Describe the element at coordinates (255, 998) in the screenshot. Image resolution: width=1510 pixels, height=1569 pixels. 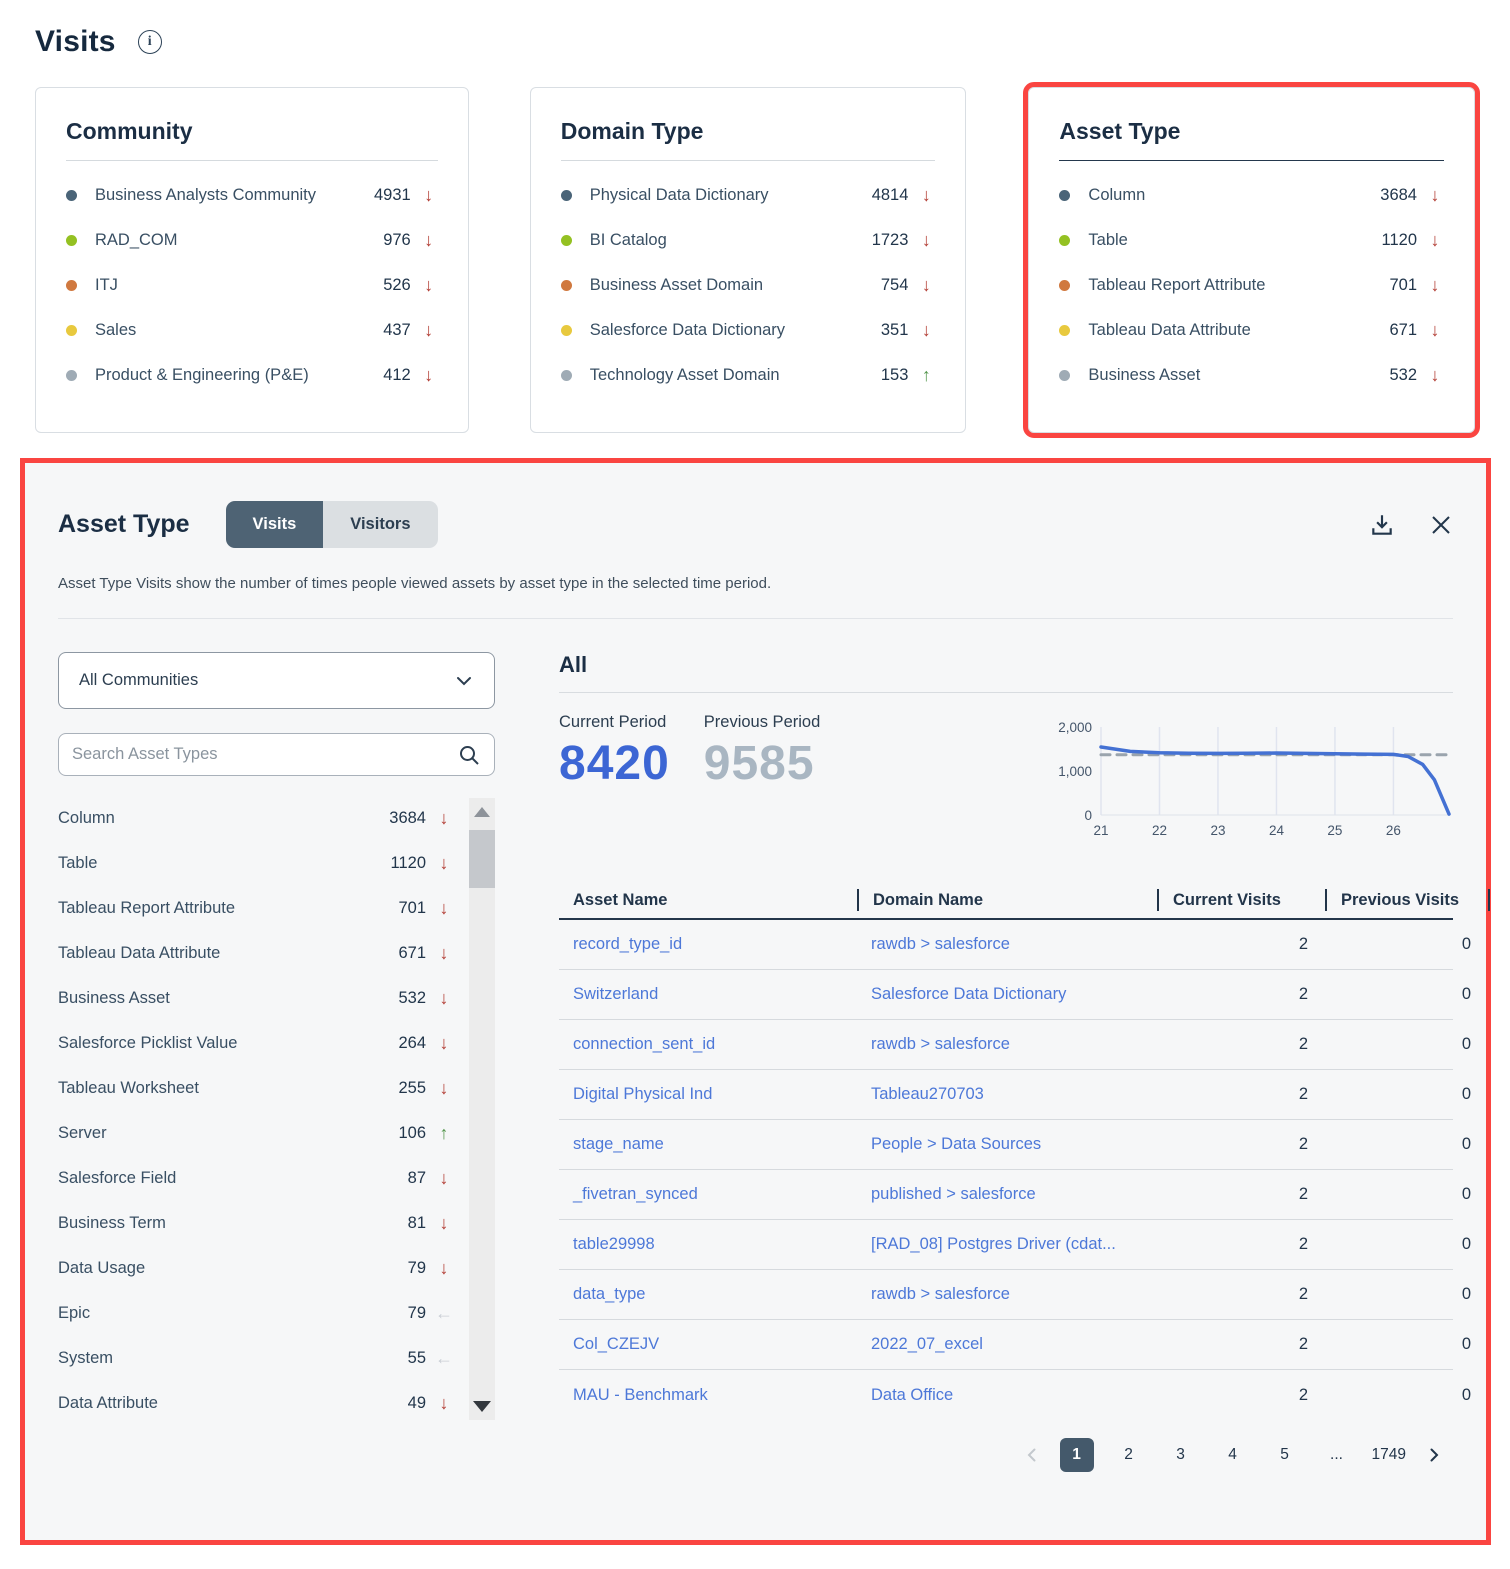
I see `asset-type-list-item: Business Asset 532 ↓` at that location.